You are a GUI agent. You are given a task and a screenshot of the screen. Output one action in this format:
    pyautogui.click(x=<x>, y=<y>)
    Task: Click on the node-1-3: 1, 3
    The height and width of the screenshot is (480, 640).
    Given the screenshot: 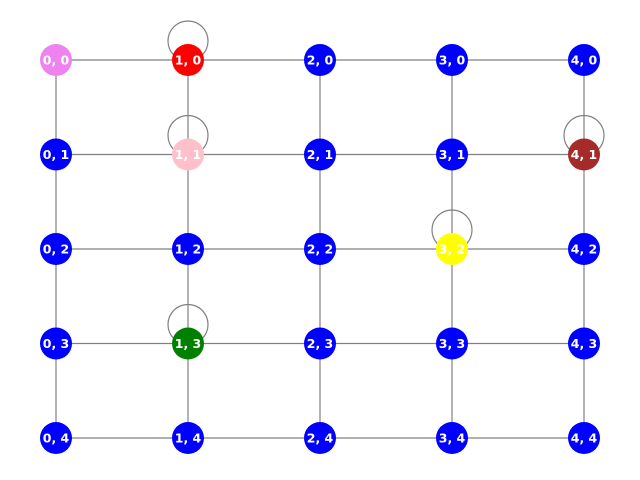 What is the action you would take?
    pyautogui.click(x=188, y=343)
    